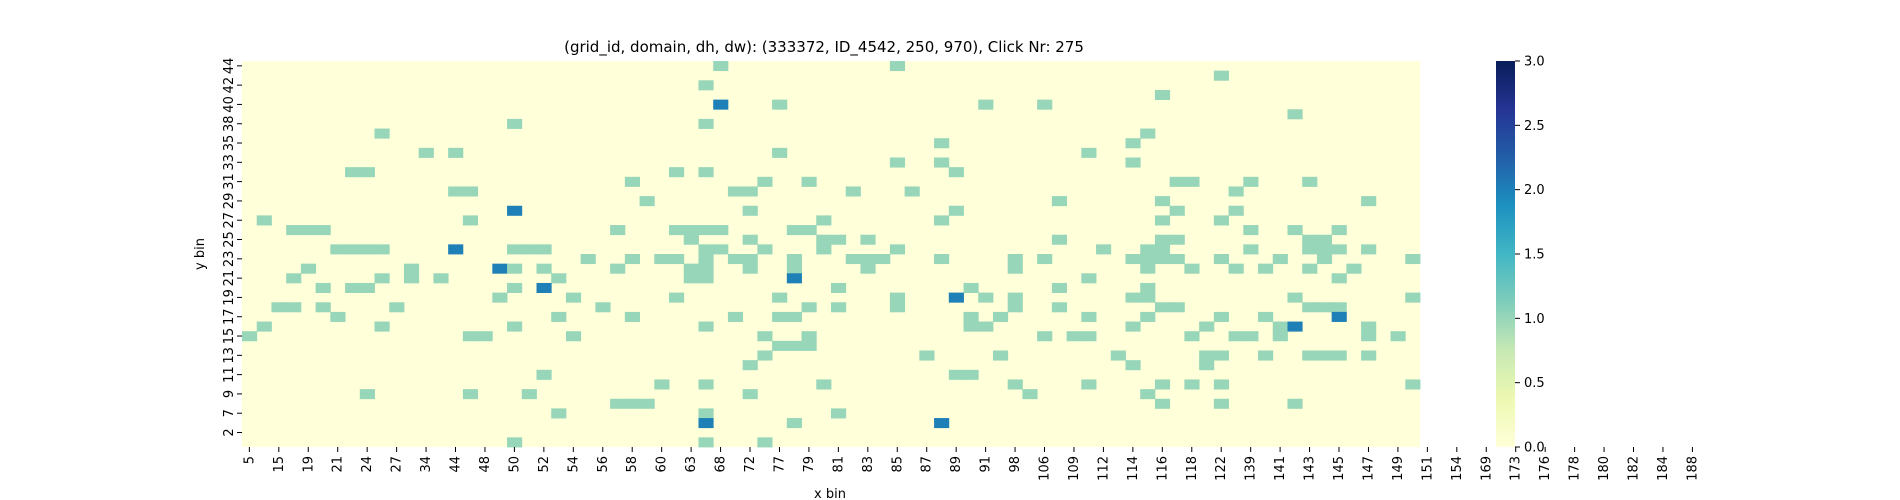  I want to click on x-tick-label: 151, so click(1427, 468).